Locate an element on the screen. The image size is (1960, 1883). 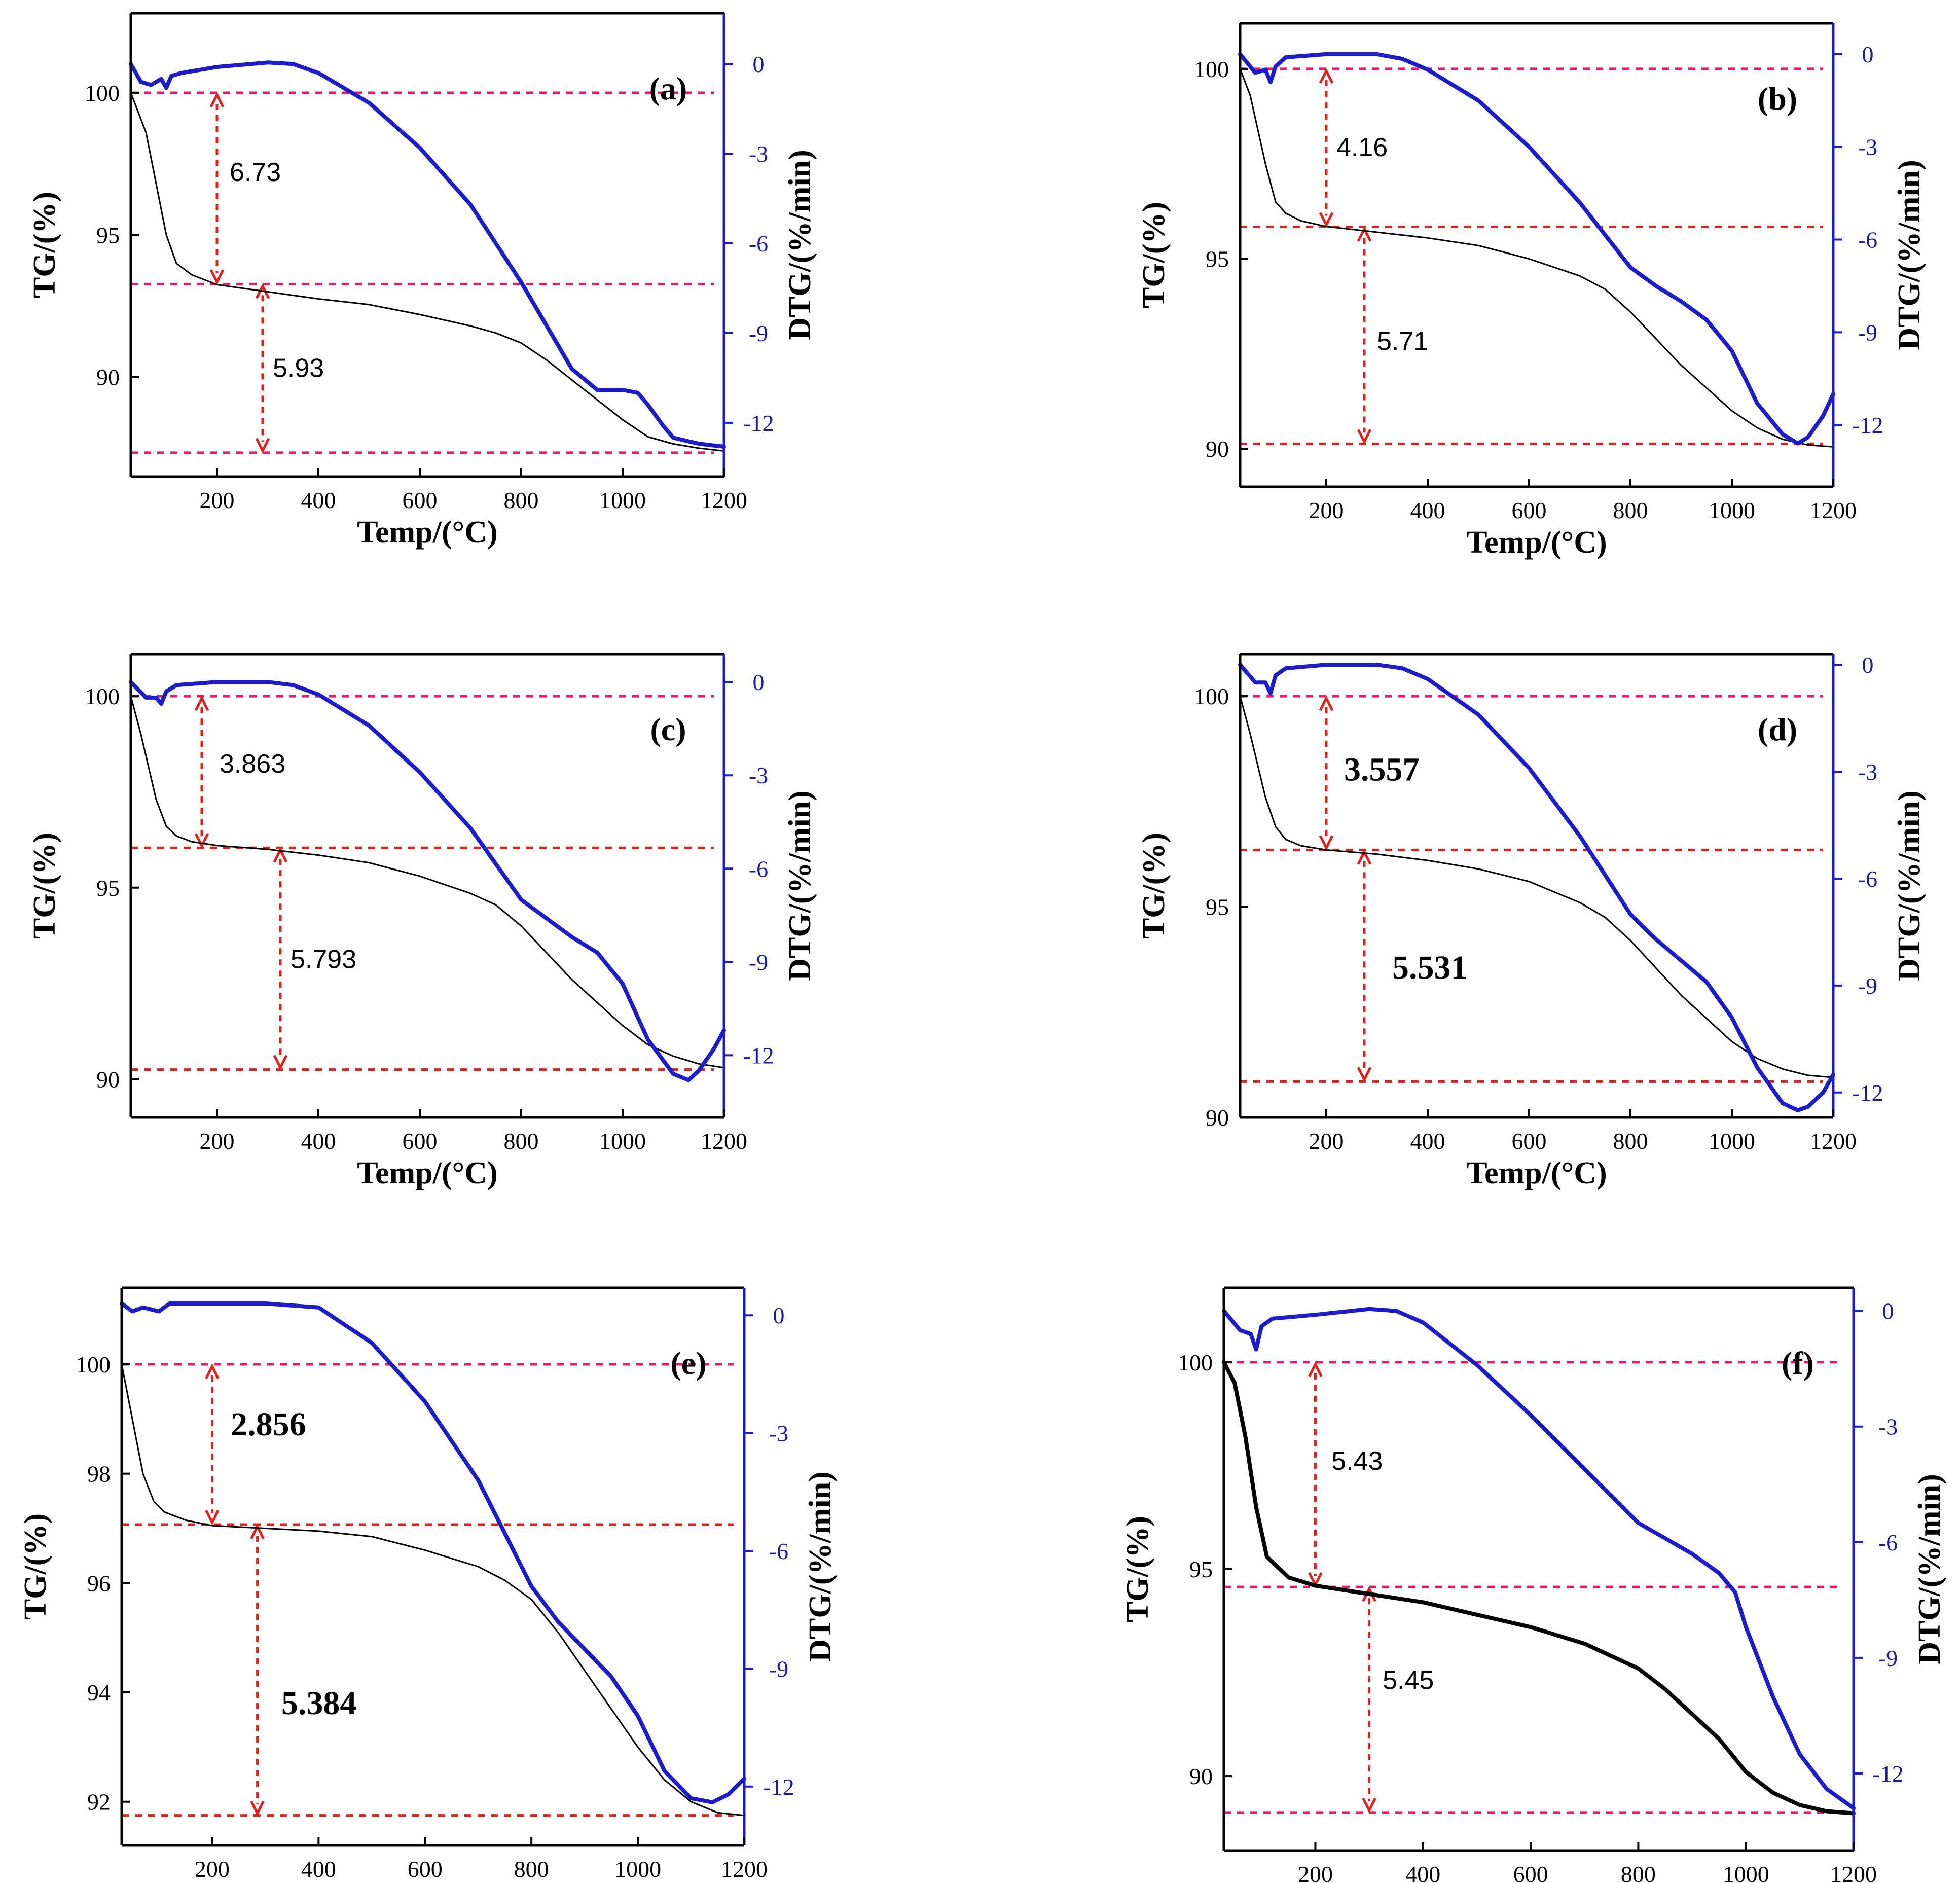
y-tick-label: 94 is located at coordinates (99, 1693).